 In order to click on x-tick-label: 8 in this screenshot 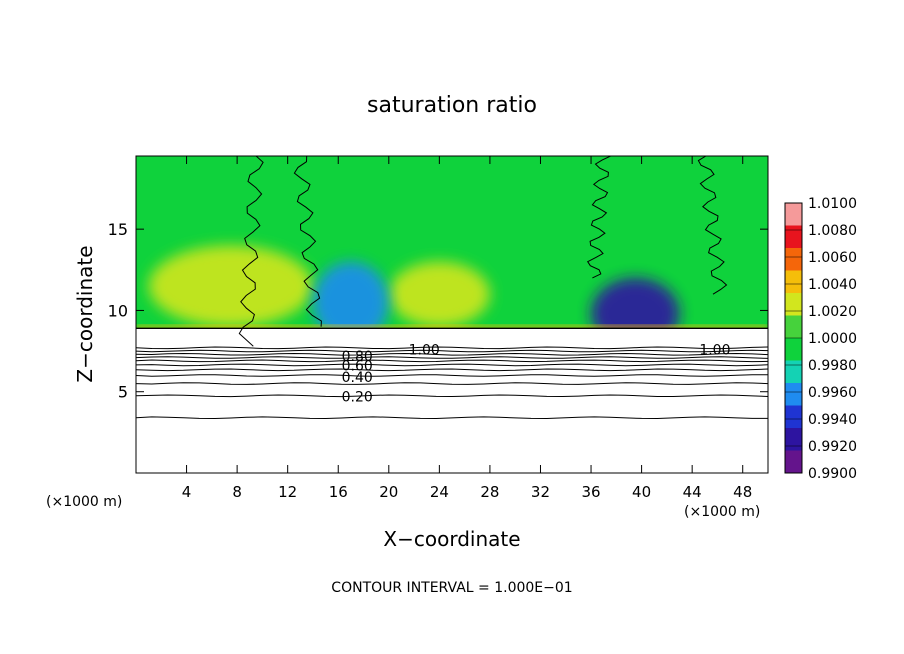, I will do `click(237, 492)`.